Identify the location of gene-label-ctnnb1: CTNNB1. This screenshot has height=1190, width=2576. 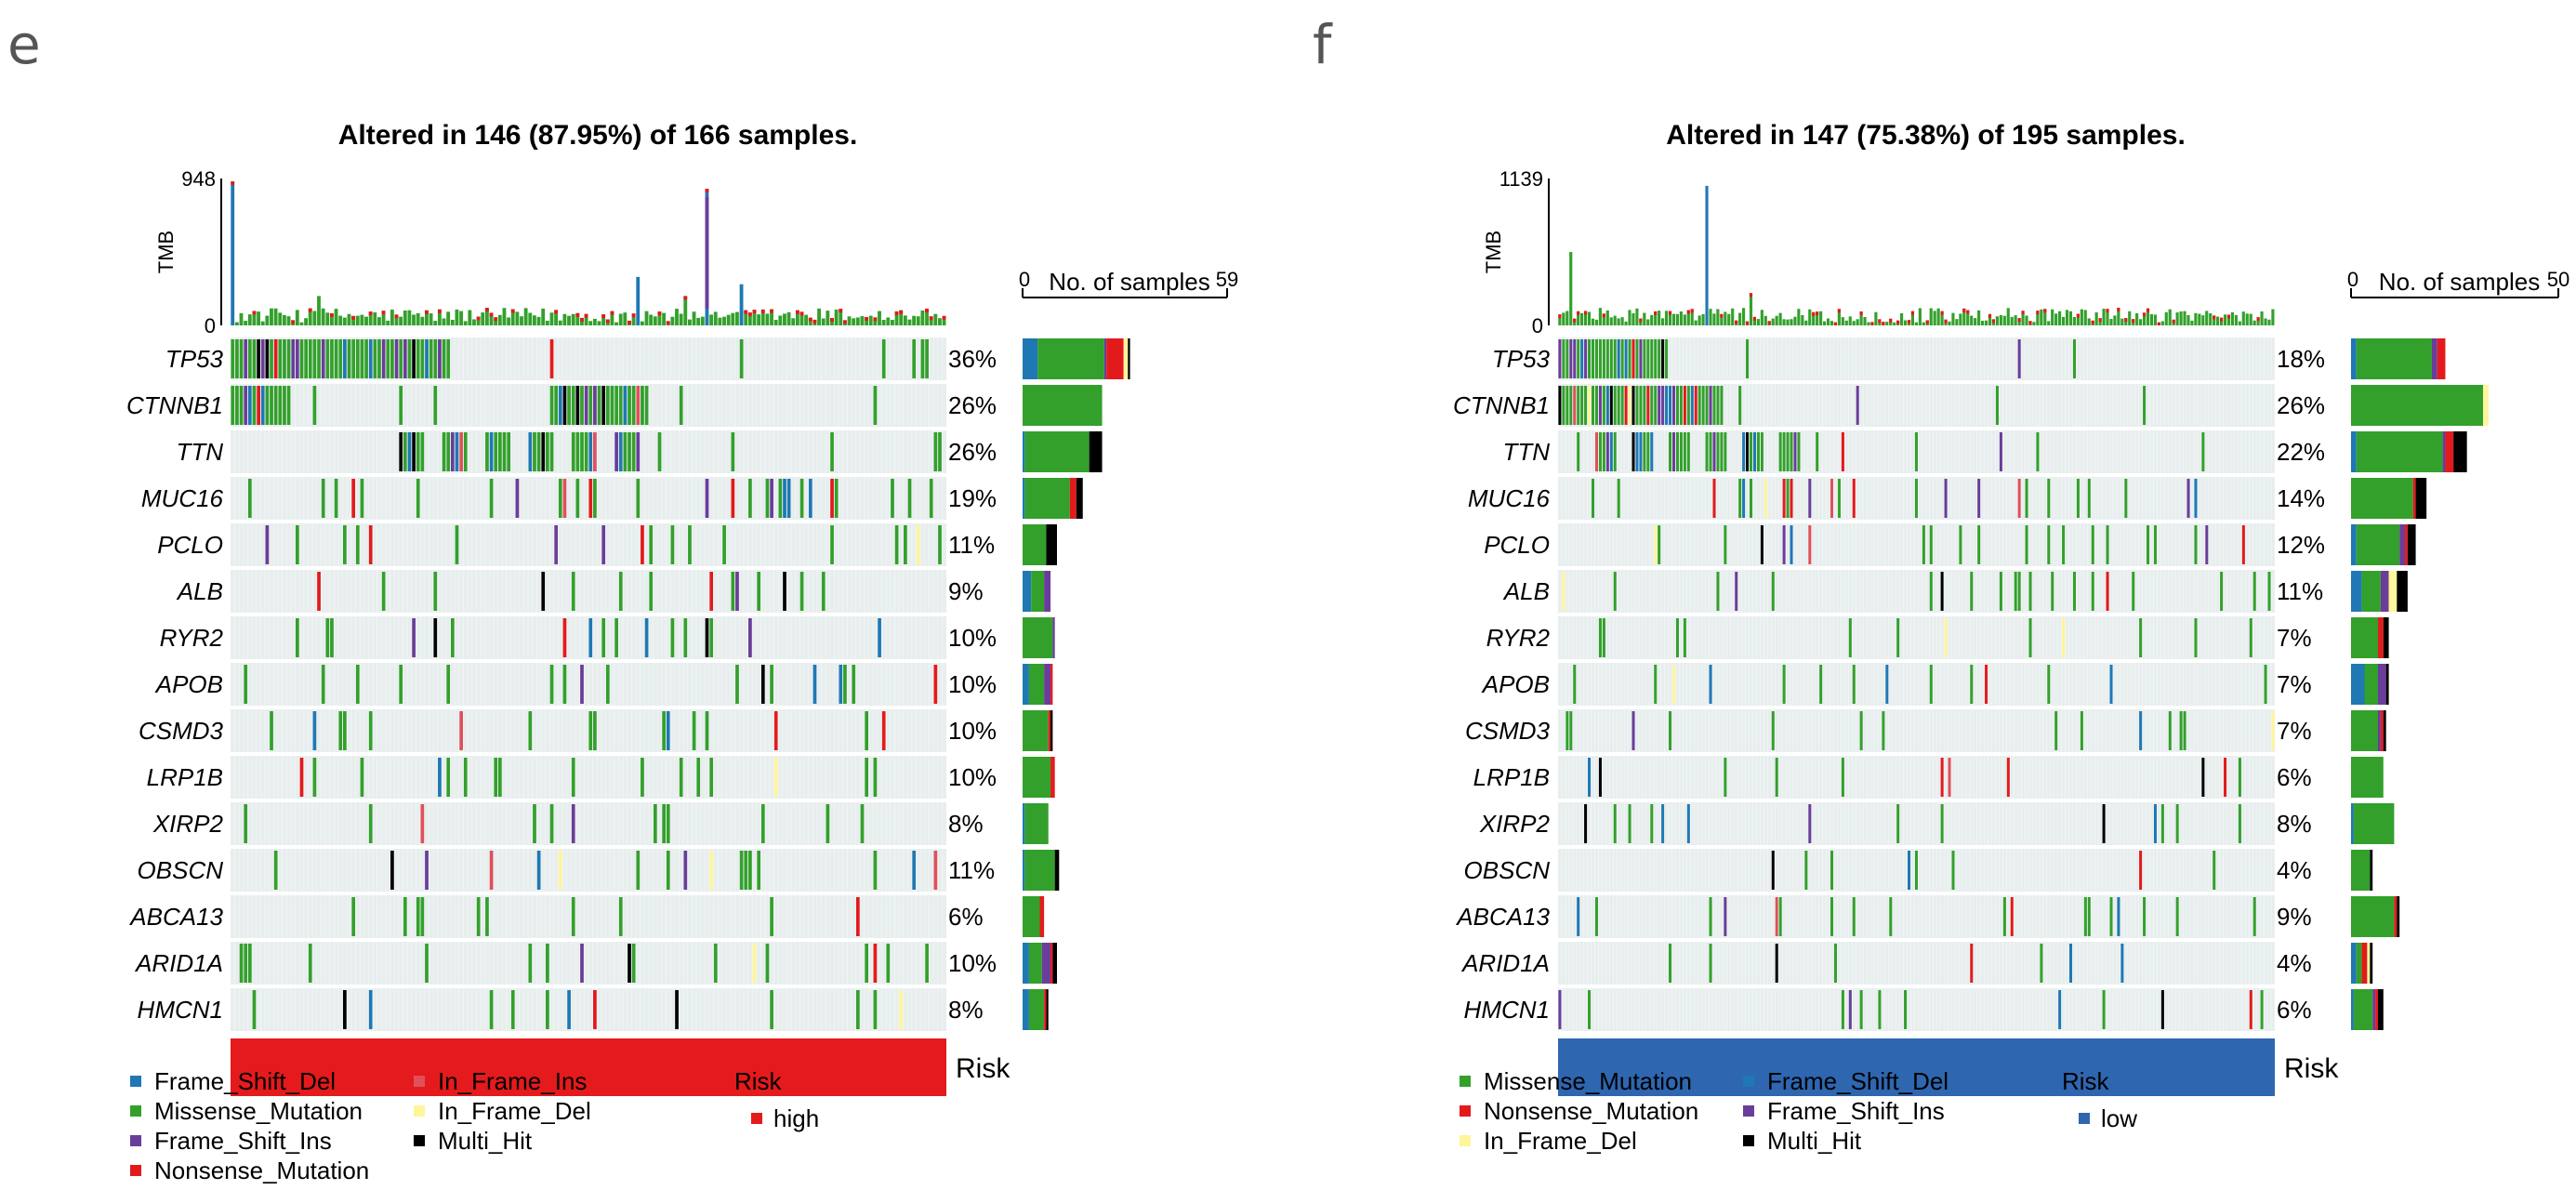
(174, 405).